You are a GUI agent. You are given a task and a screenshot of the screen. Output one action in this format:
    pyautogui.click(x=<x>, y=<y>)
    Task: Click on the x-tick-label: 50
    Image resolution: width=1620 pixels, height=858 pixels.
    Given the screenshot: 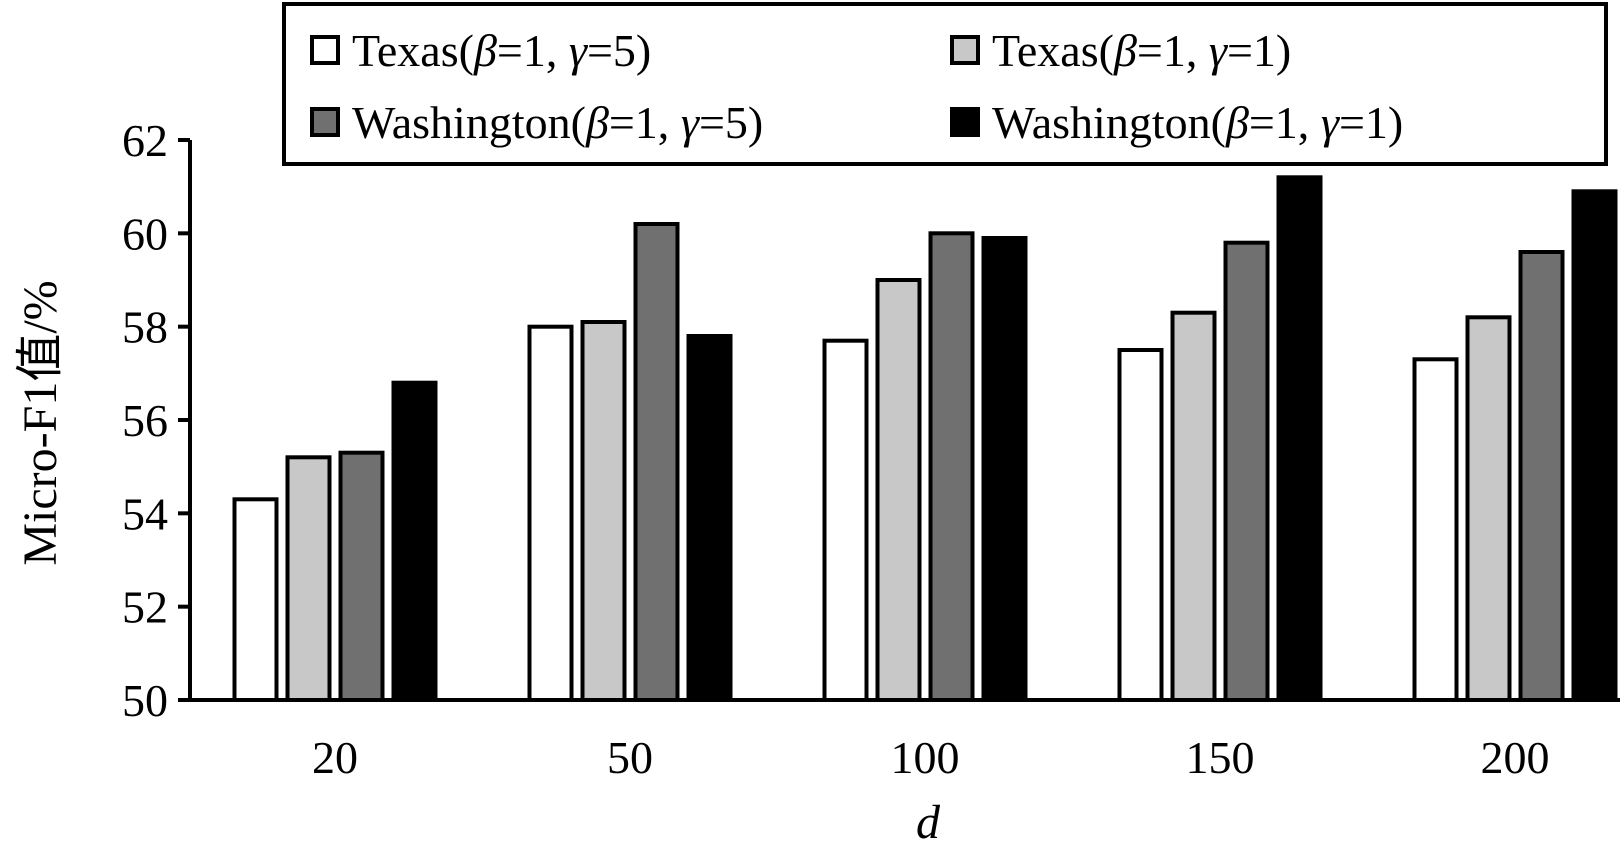 What is the action you would take?
    pyautogui.click(x=630, y=757)
    